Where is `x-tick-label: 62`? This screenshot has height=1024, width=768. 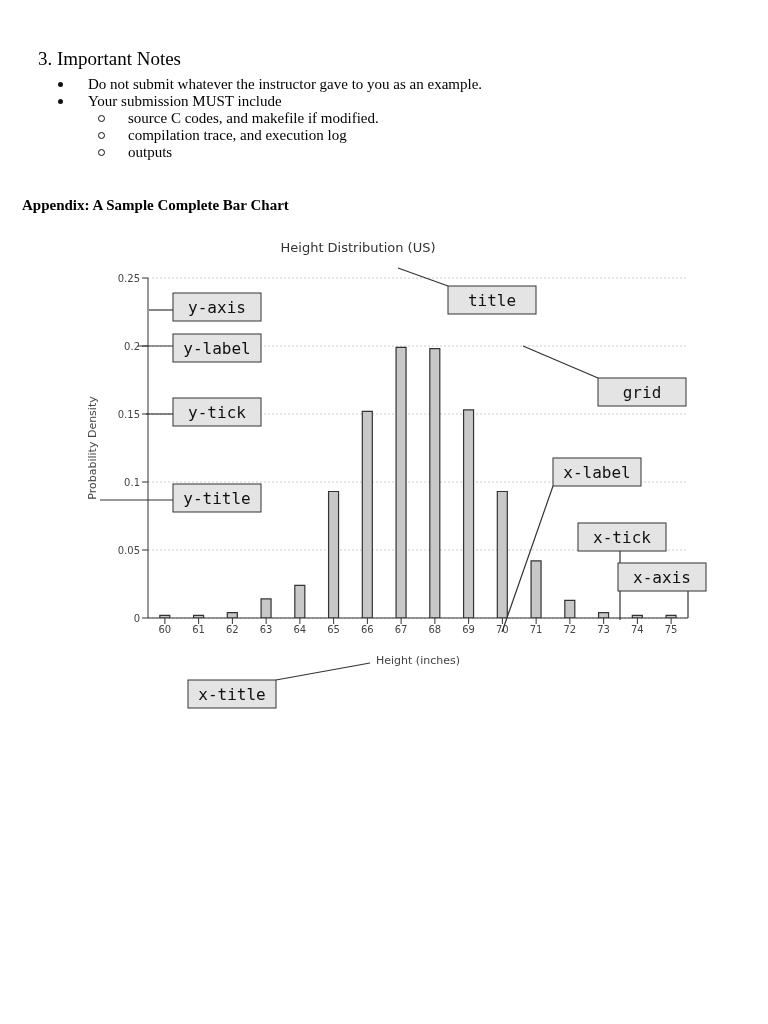 x-tick-label: 62 is located at coordinates (232, 630).